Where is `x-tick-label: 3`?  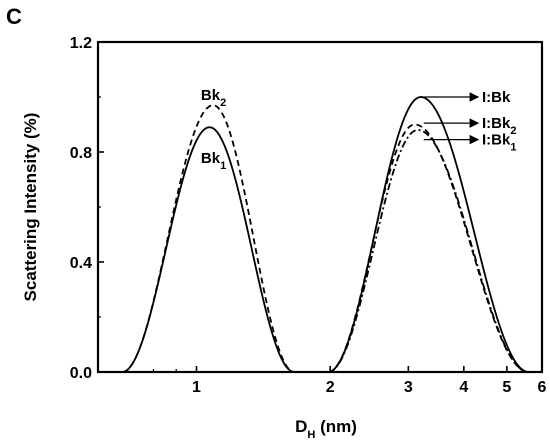
x-tick-label: 3 is located at coordinates (408, 387).